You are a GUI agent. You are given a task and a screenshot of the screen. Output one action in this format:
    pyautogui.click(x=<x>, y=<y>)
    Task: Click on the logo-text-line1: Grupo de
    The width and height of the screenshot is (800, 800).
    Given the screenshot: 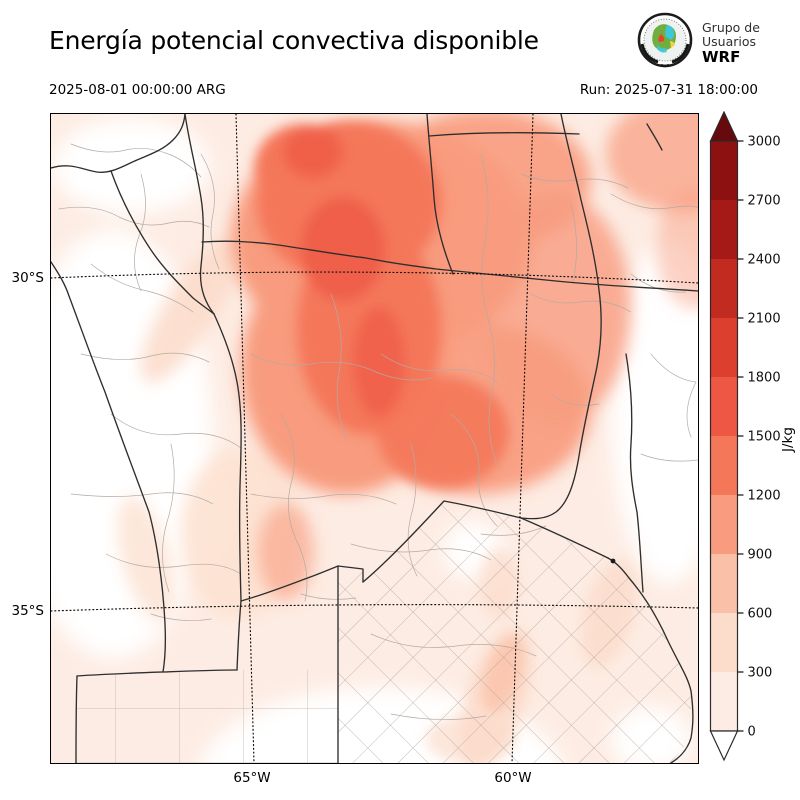 What is the action you would take?
    pyautogui.click(x=731, y=27)
    